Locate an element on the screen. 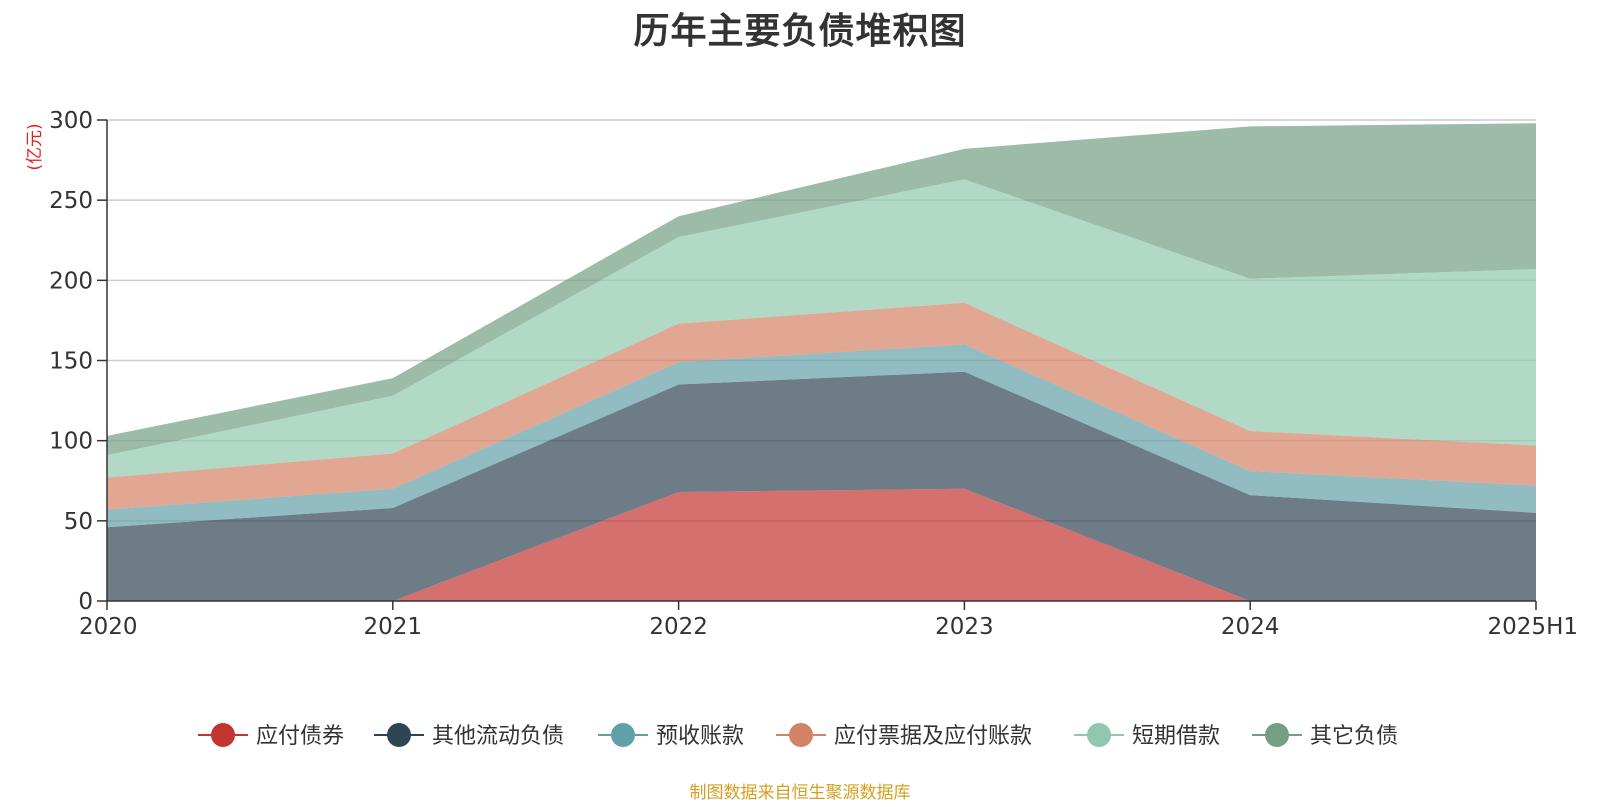 This screenshot has width=1600, height=803. area-应付债券 is located at coordinates (821, 544).